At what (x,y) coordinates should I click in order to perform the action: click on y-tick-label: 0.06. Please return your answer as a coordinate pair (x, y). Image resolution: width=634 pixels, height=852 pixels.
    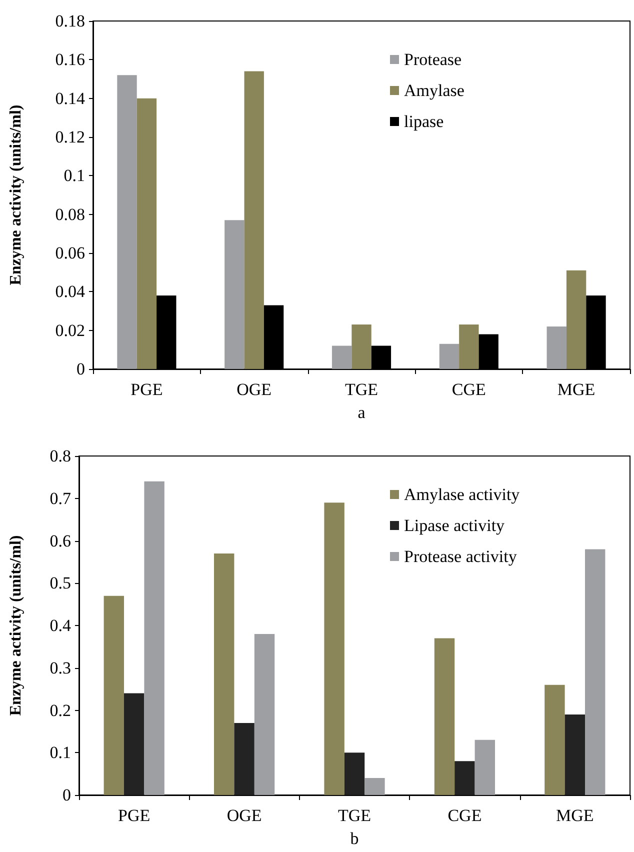
    Looking at the image, I should click on (70, 253).